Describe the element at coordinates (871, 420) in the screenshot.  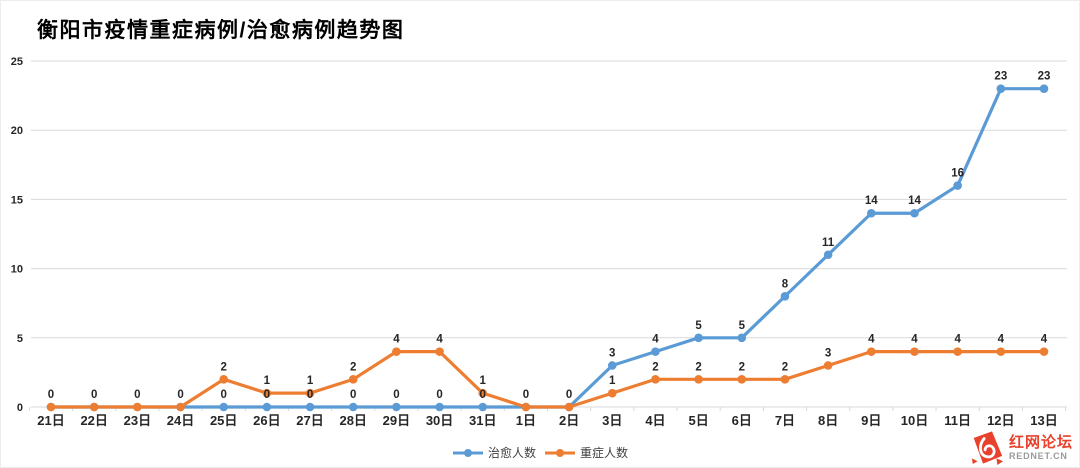
I see `x-axis-tick-label: 9日` at that location.